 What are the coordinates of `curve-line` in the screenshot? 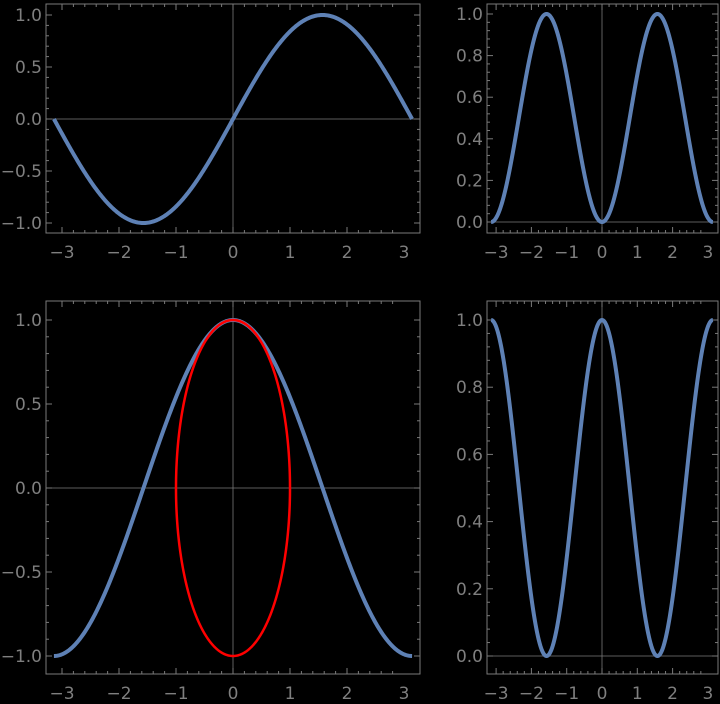 It's located at (602, 118).